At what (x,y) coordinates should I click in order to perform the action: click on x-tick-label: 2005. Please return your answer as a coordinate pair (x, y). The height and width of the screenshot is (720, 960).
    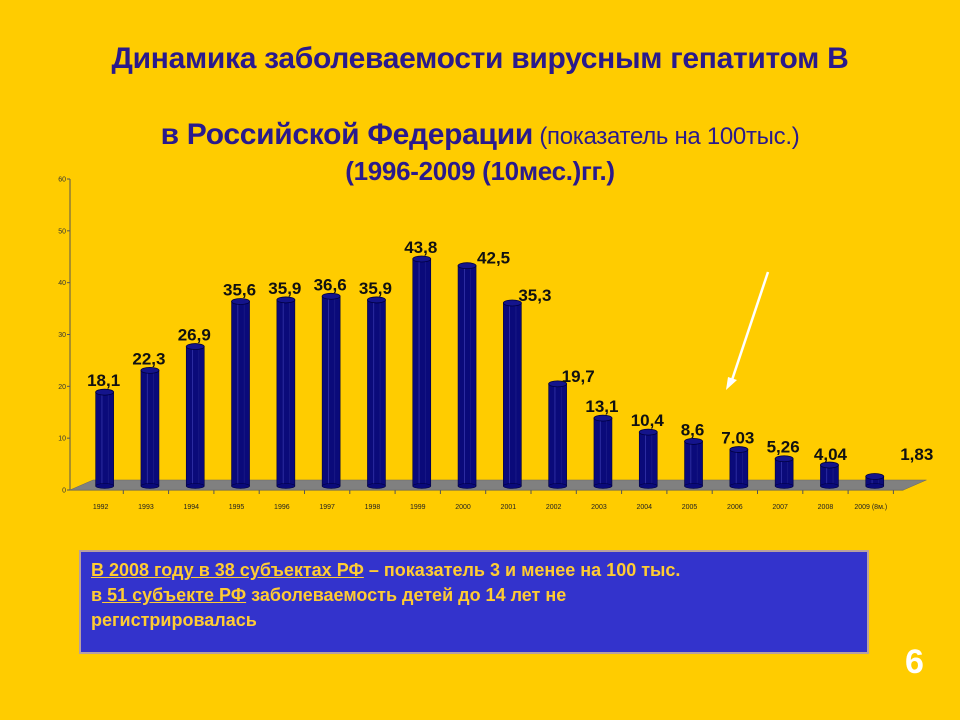
    Looking at the image, I should click on (690, 507).